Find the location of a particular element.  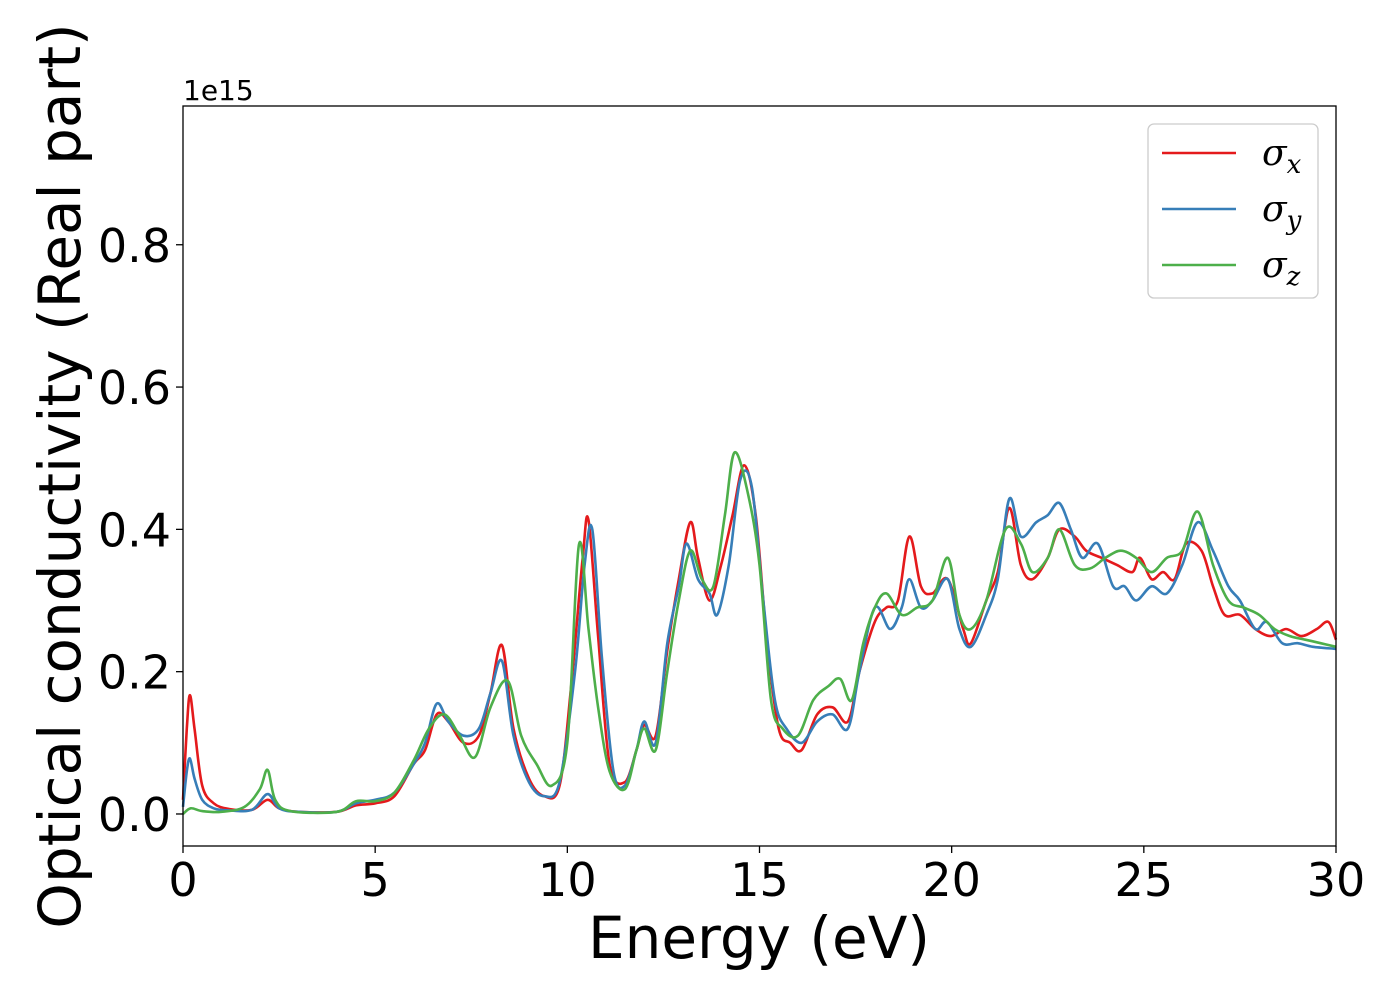

x-axis-ticks: 0 5 10 15 20 25 30 is located at coordinates (766, 876).